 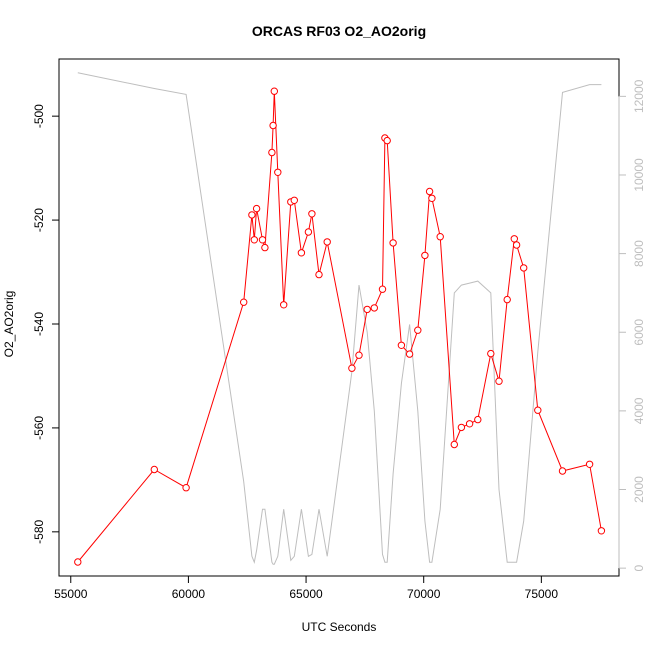 I want to click on y-axis: -580 -560 -540 -520 -500, so click(x=45, y=324).